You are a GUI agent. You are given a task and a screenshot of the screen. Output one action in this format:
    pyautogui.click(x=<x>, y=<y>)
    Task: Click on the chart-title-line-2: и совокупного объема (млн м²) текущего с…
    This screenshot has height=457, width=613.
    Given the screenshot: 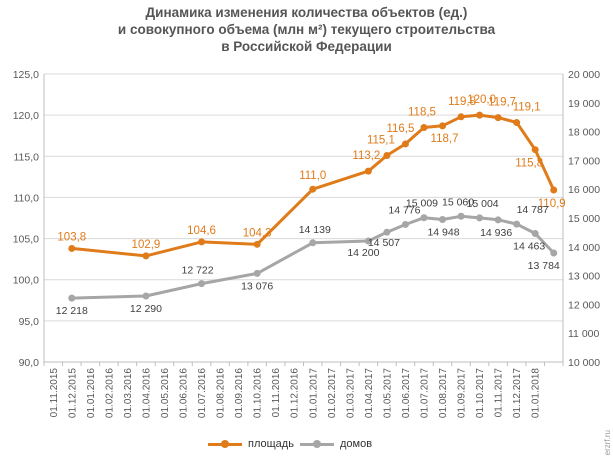 What is the action you would take?
    pyautogui.click(x=306, y=29)
    